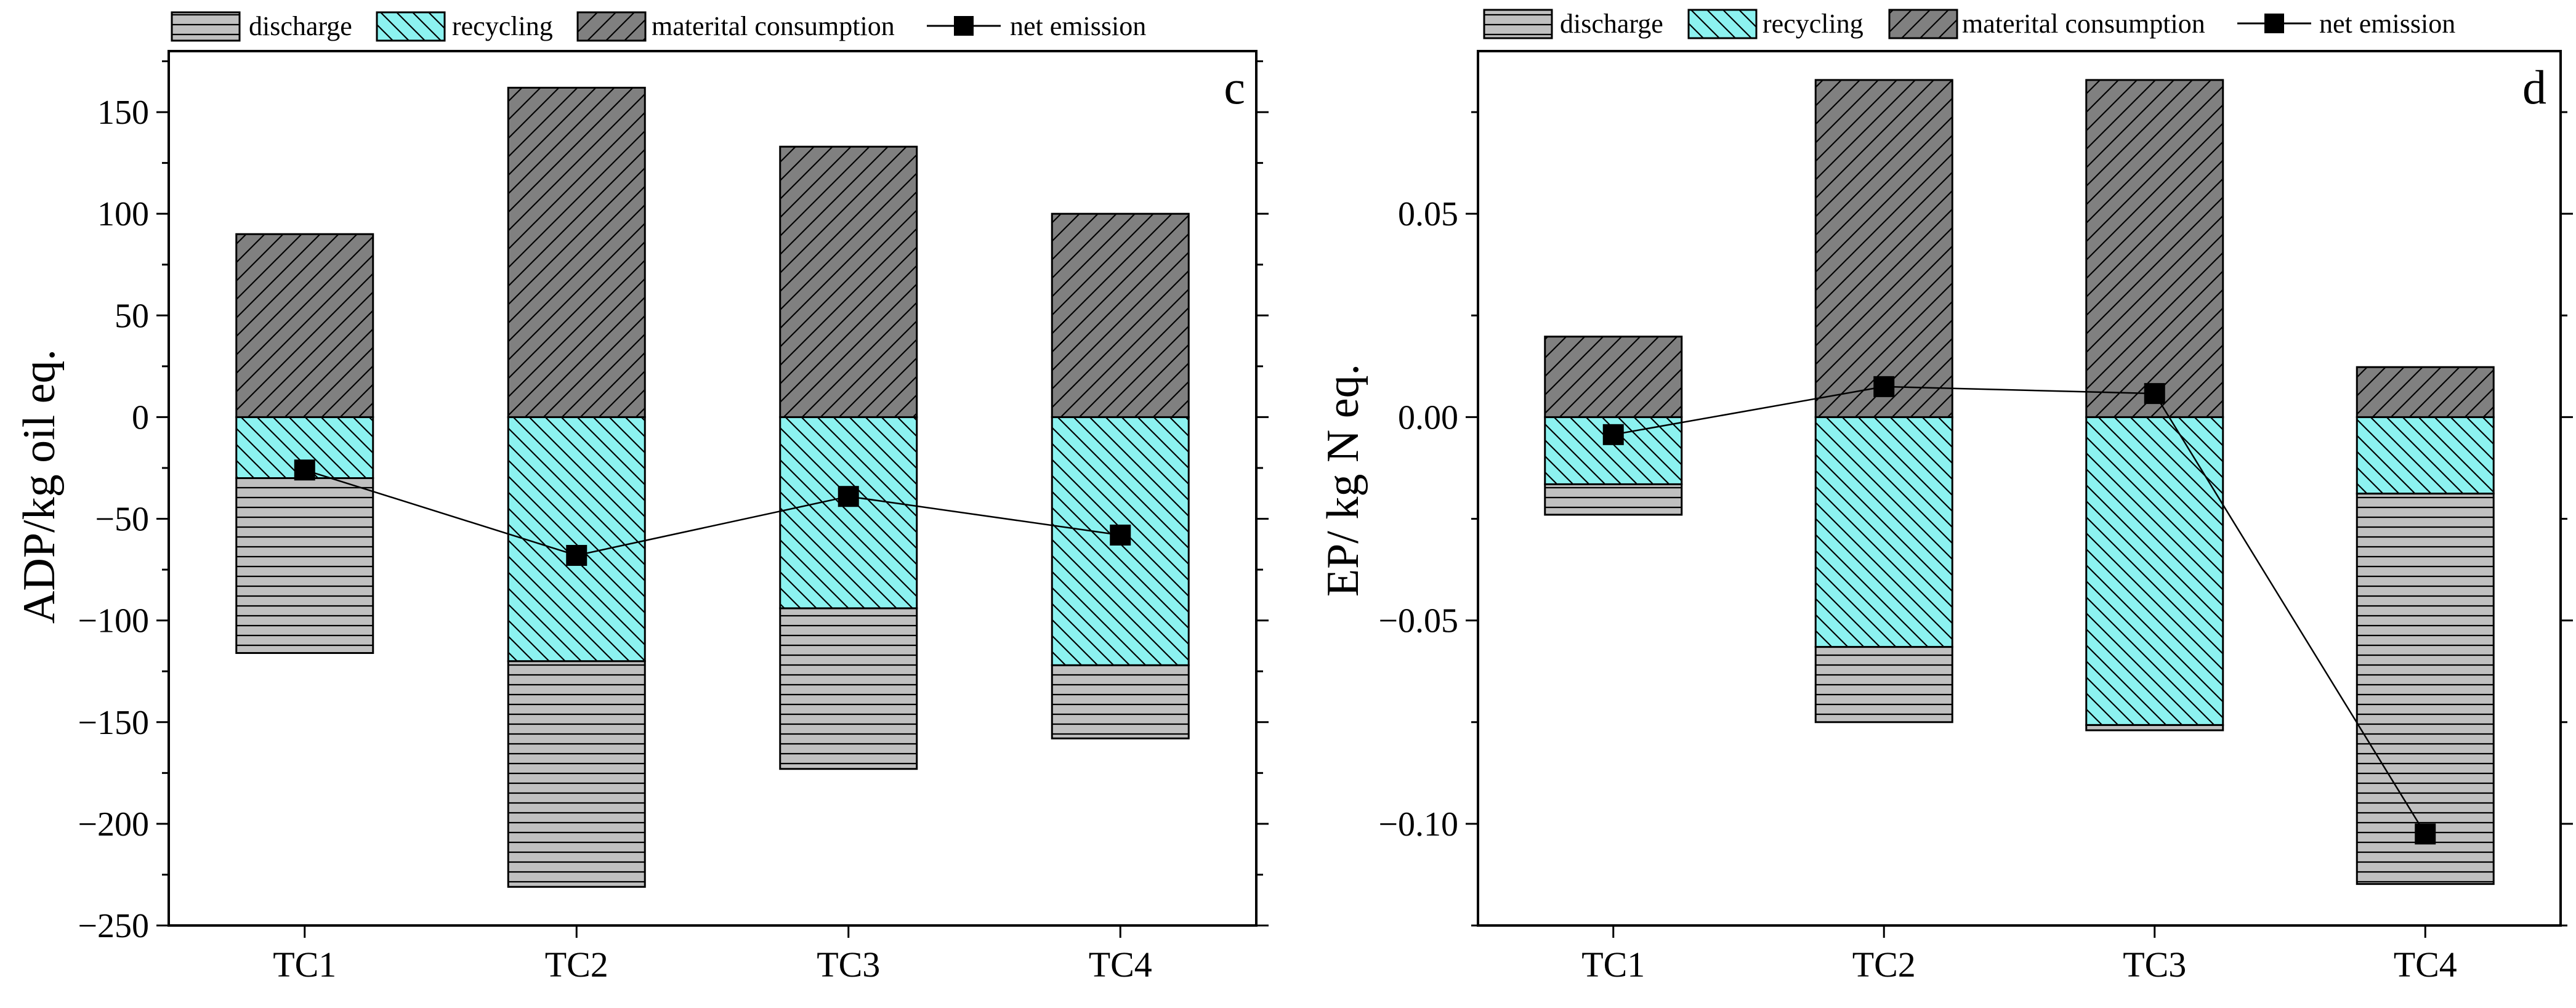 The height and width of the screenshot is (1008, 2576). What do you see at coordinates (39, 486) in the screenshot?
I see `y-axis-label: ADP/kg oil eq.` at bounding box center [39, 486].